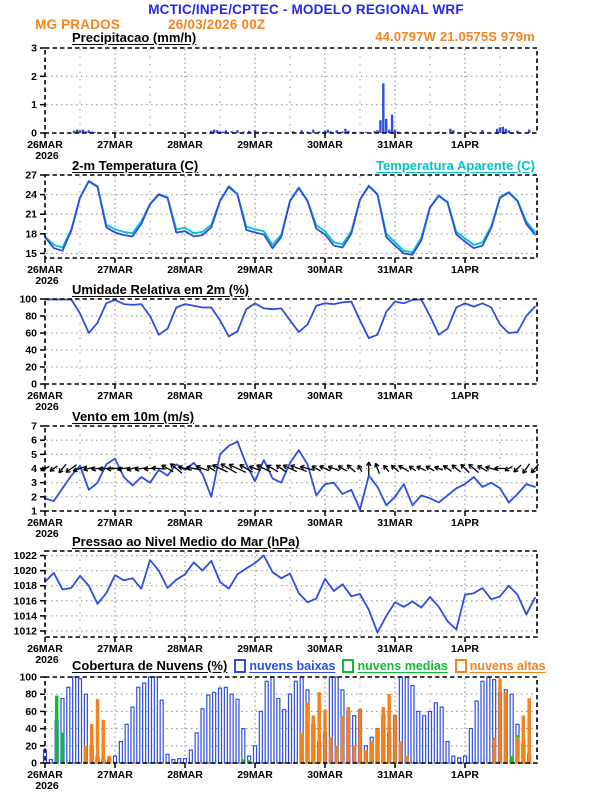  I want to click on panel-precipitation-title: Precipitacao (mm/h), so click(134, 37).